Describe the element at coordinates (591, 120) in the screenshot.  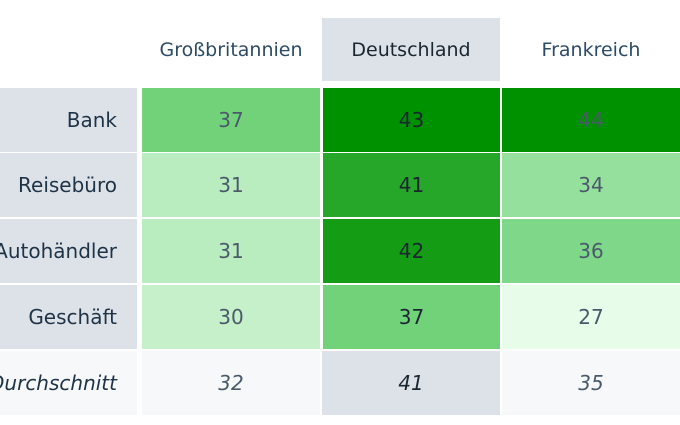
I see `heatmap-cell: 44` at that location.